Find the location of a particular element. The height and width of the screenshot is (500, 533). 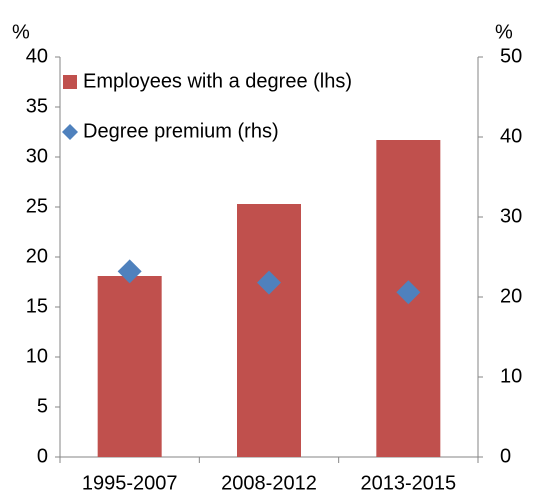

y2-tick-label: 20 is located at coordinates (511, 296).